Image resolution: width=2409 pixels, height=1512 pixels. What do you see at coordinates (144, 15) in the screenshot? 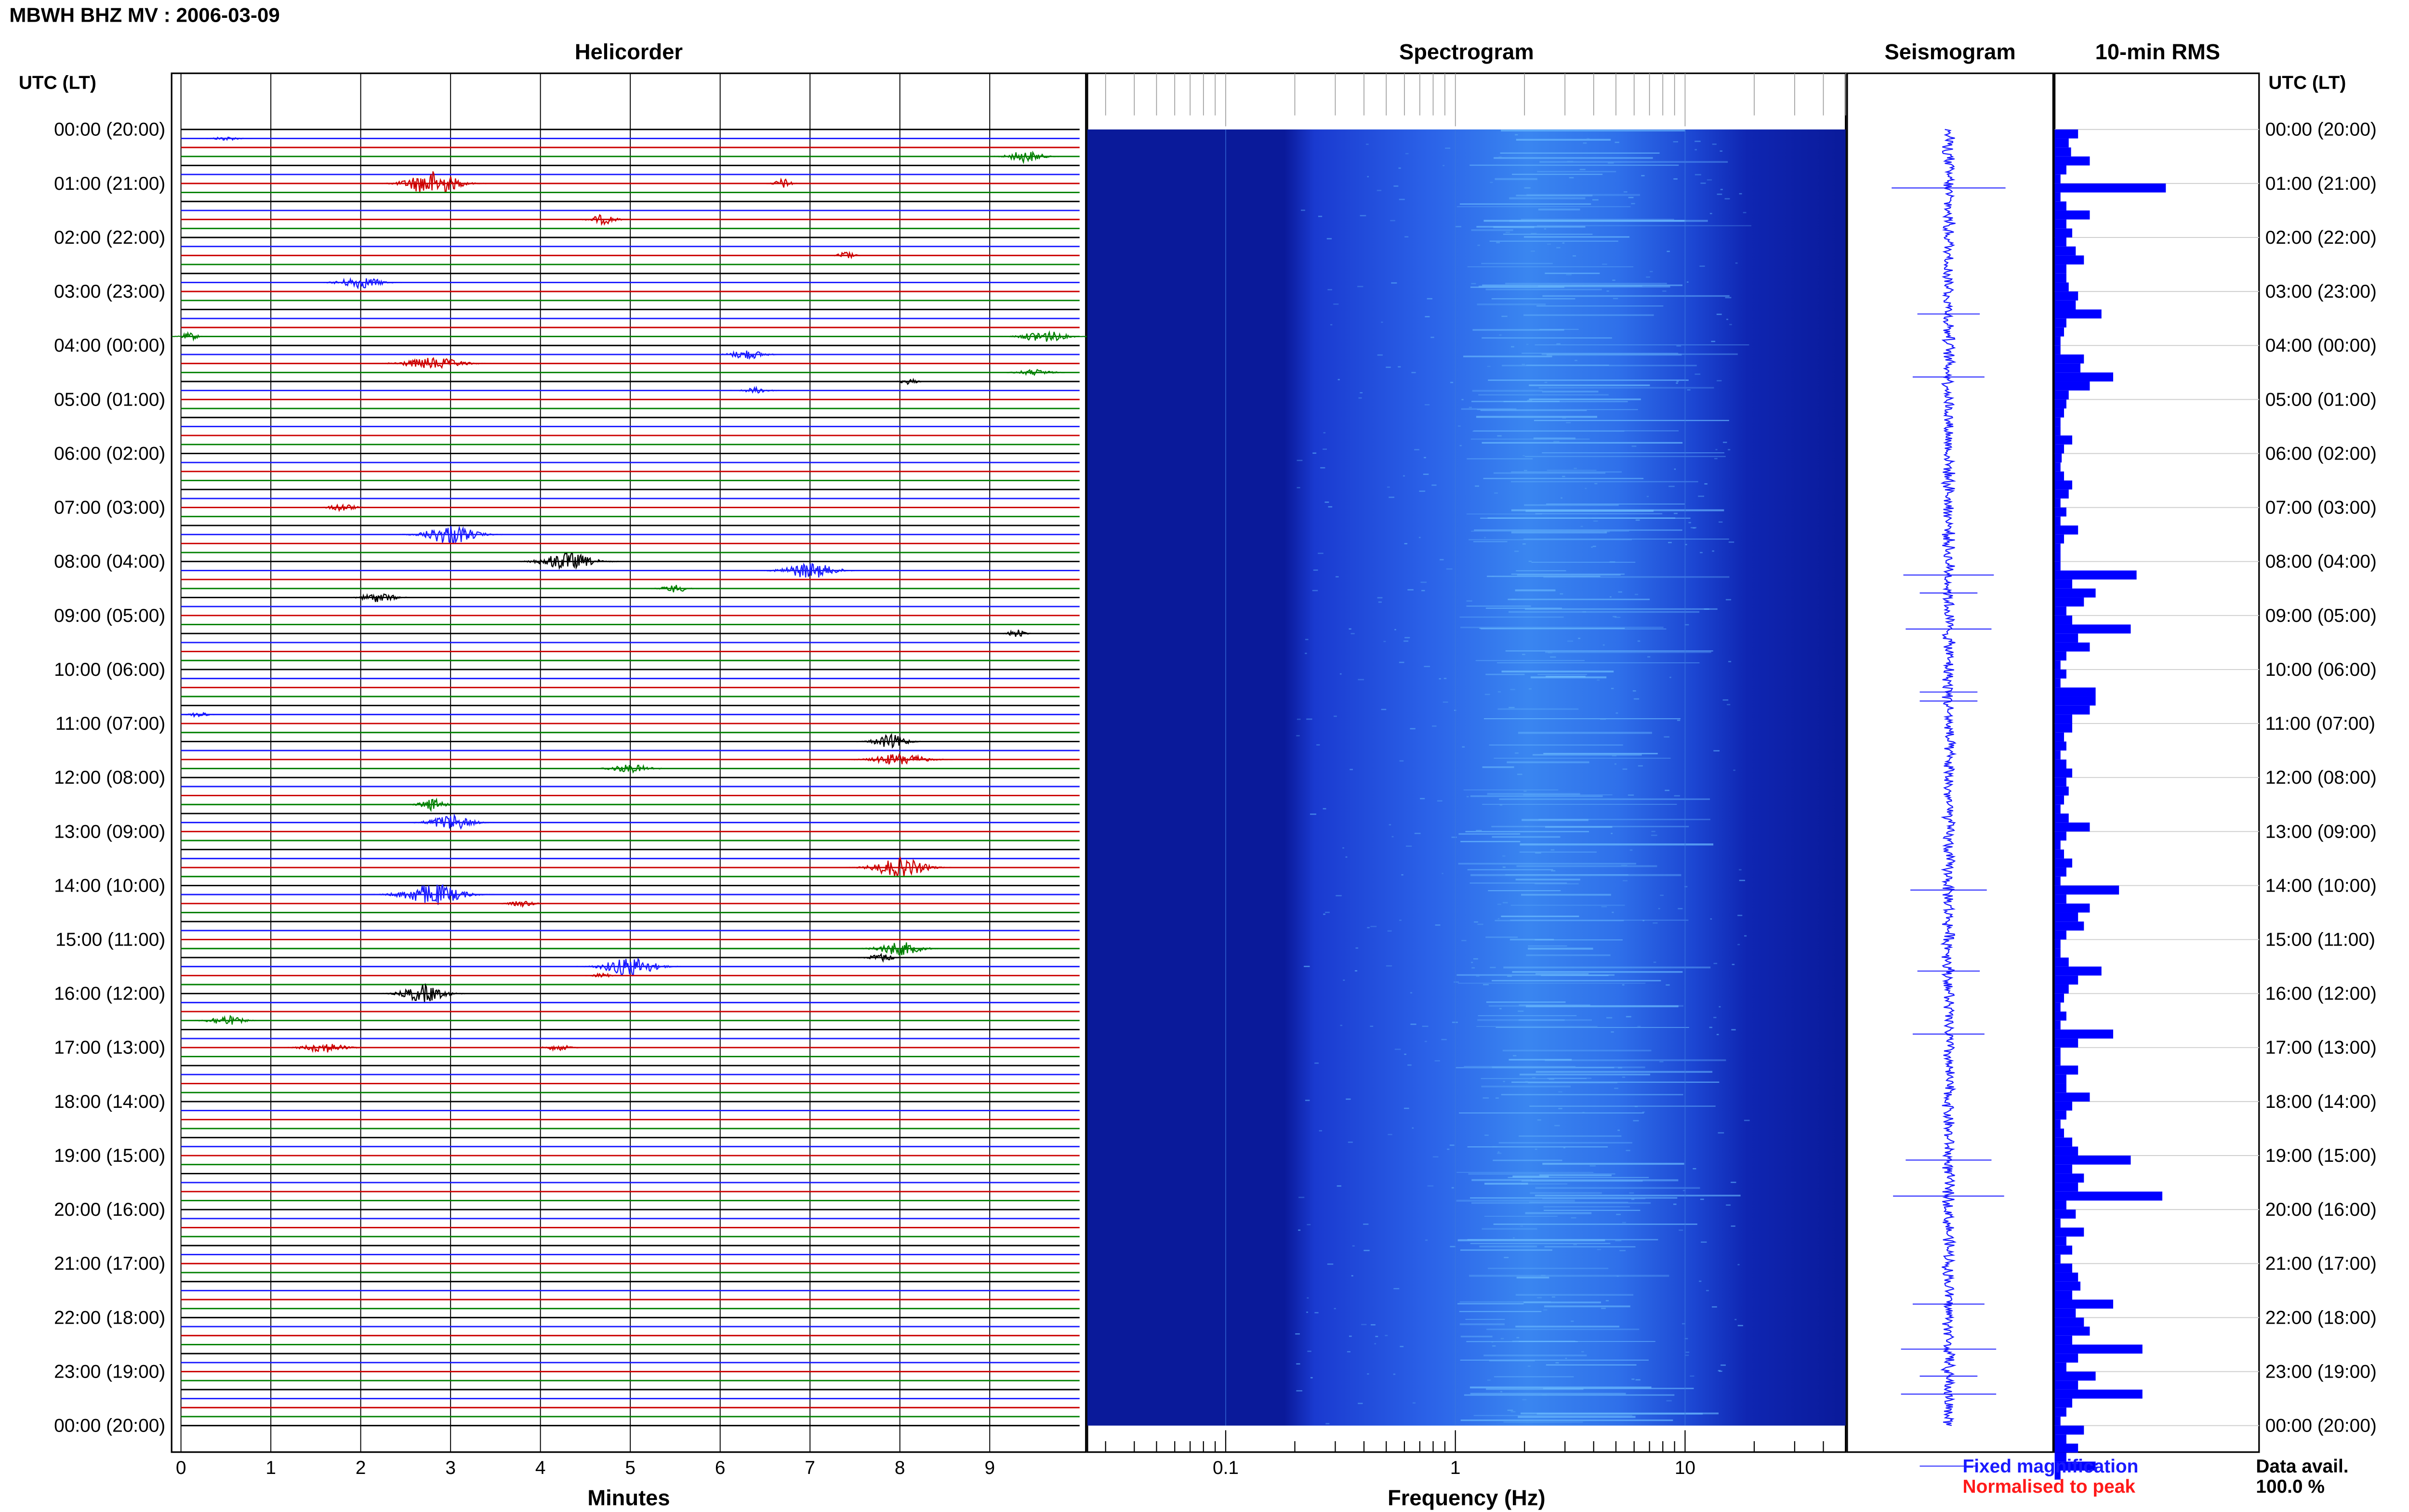
I see `page-title: MBWH BHZ MV : 2006-03-09` at bounding box center [144, 15].